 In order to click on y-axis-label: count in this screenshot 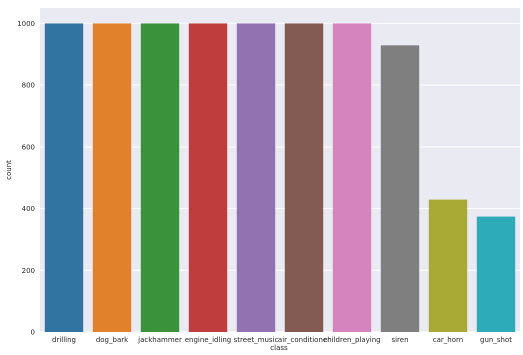, I will do `click(9, 170)`.